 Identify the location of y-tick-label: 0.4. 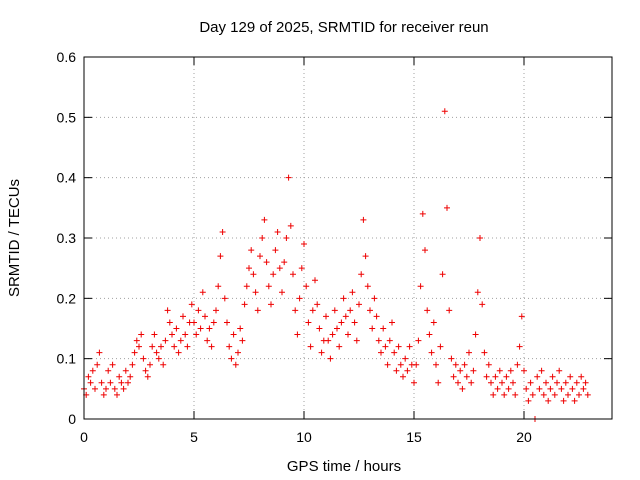
(67, 178).